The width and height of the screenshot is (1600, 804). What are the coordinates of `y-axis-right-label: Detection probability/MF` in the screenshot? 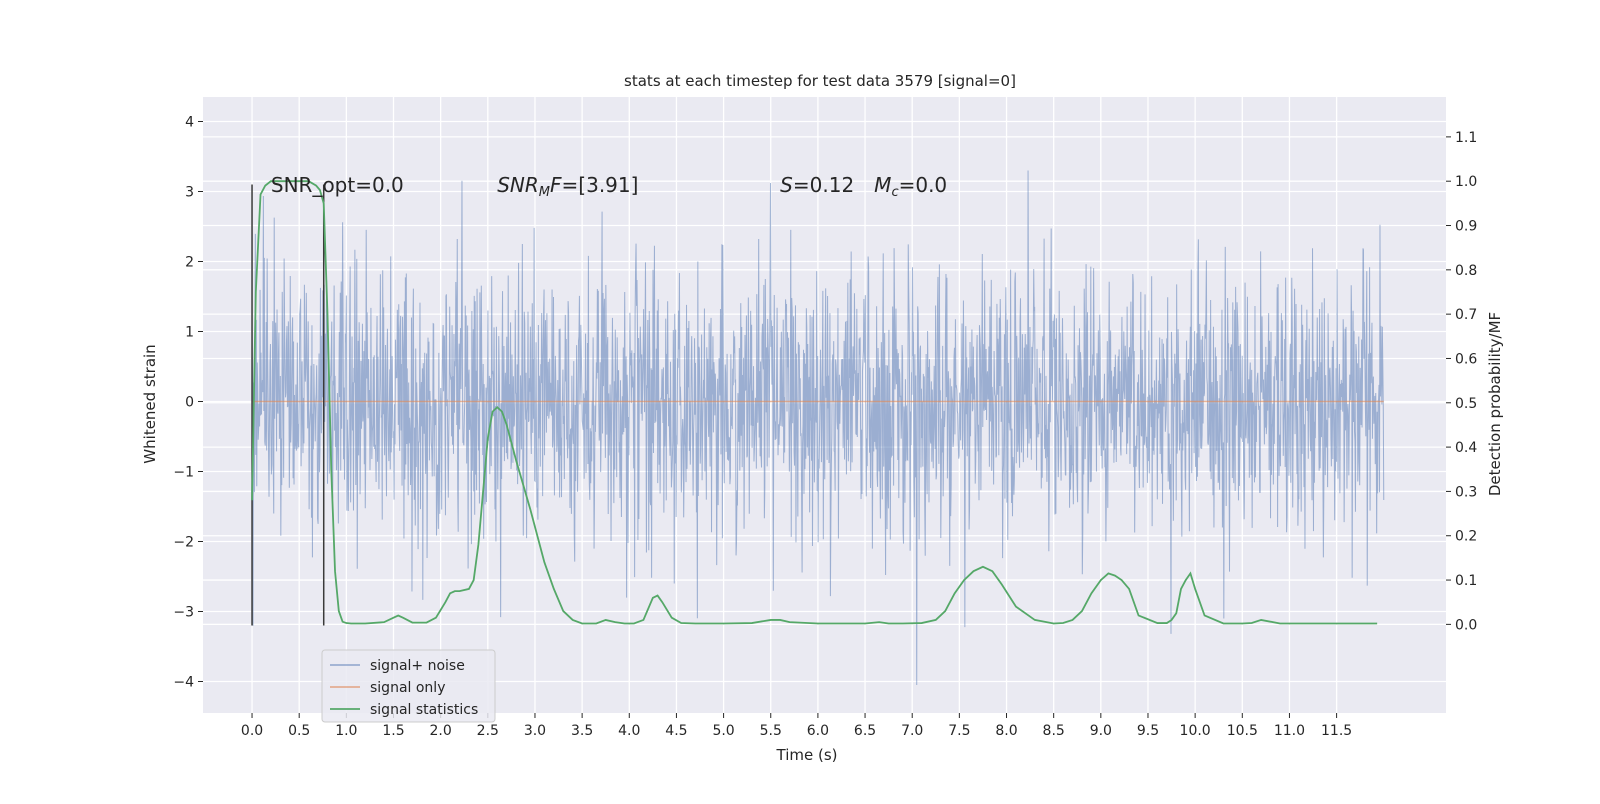 It's located at (1495, 404).